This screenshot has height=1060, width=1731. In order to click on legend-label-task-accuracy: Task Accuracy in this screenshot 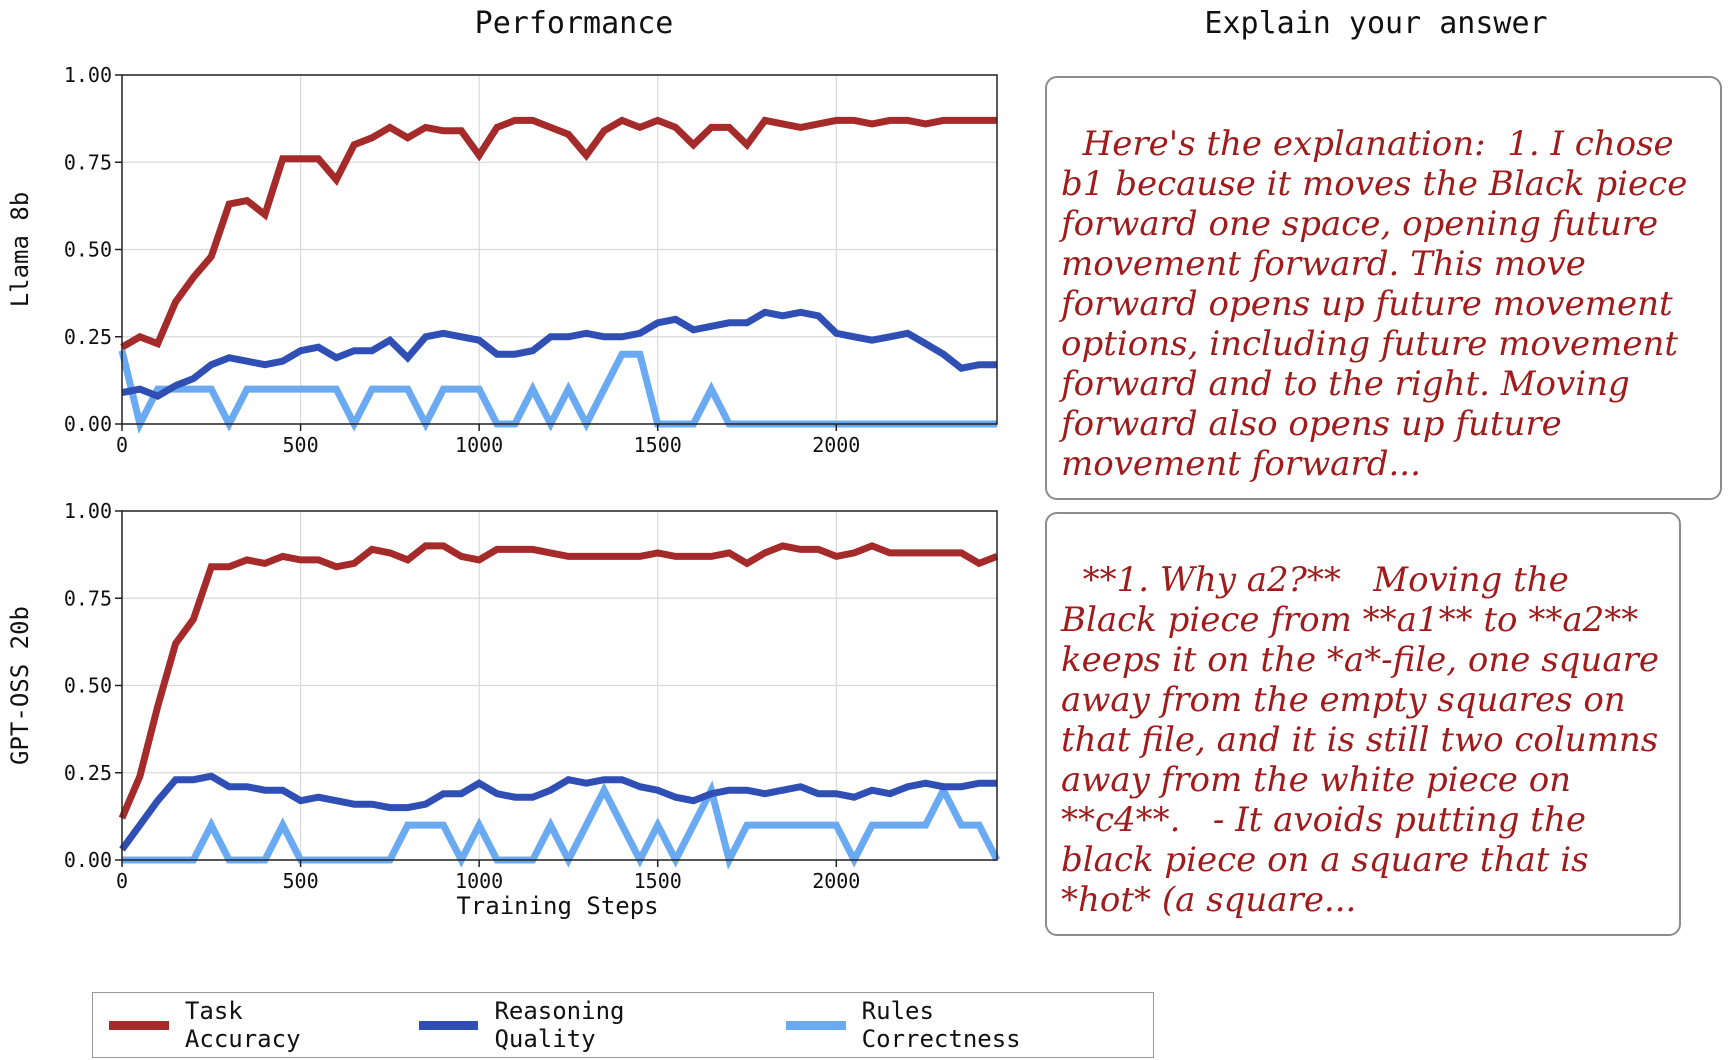, I will do `click(242, 1025)`.